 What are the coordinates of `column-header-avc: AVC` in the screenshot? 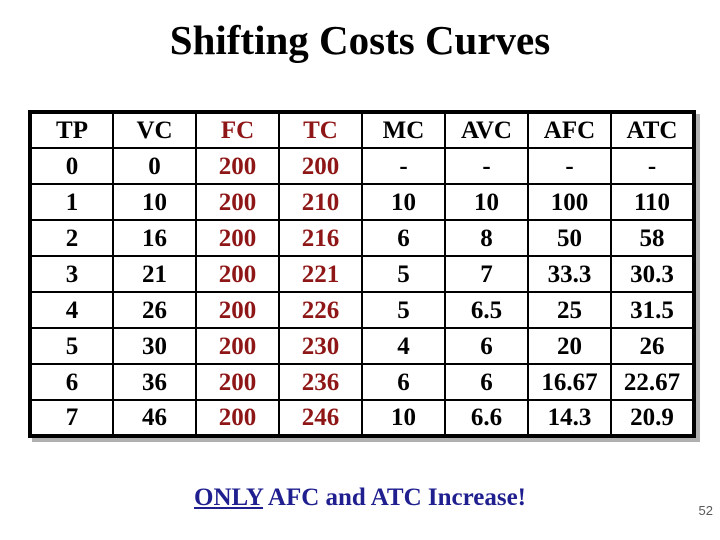 It's located at (486, 130).